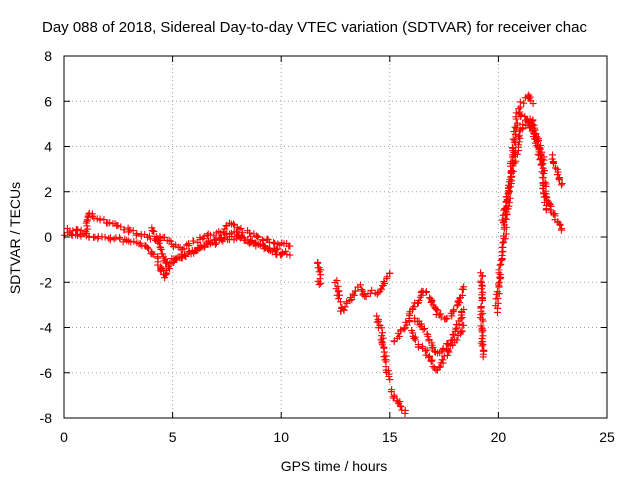 This screenshot has width=640, height=480. I want to click on x-tick-label: 15, so click(390, 437).